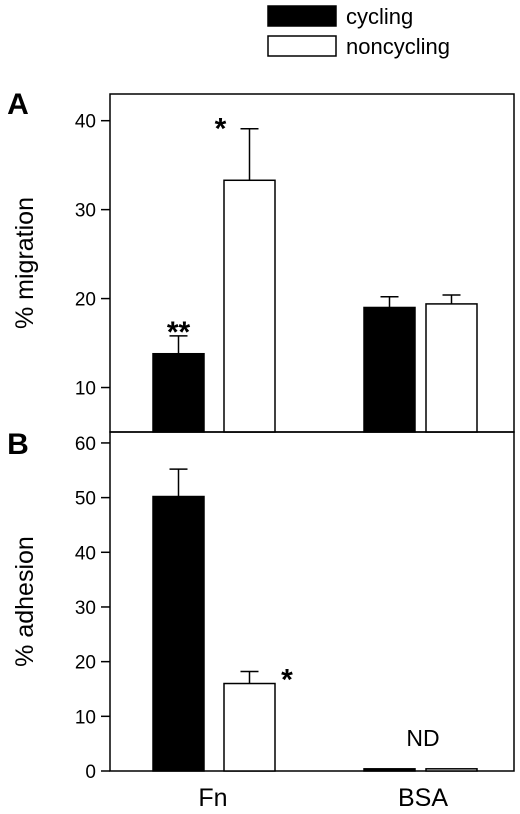  I want to click on y-tick-label: 60, so click(85, 444).